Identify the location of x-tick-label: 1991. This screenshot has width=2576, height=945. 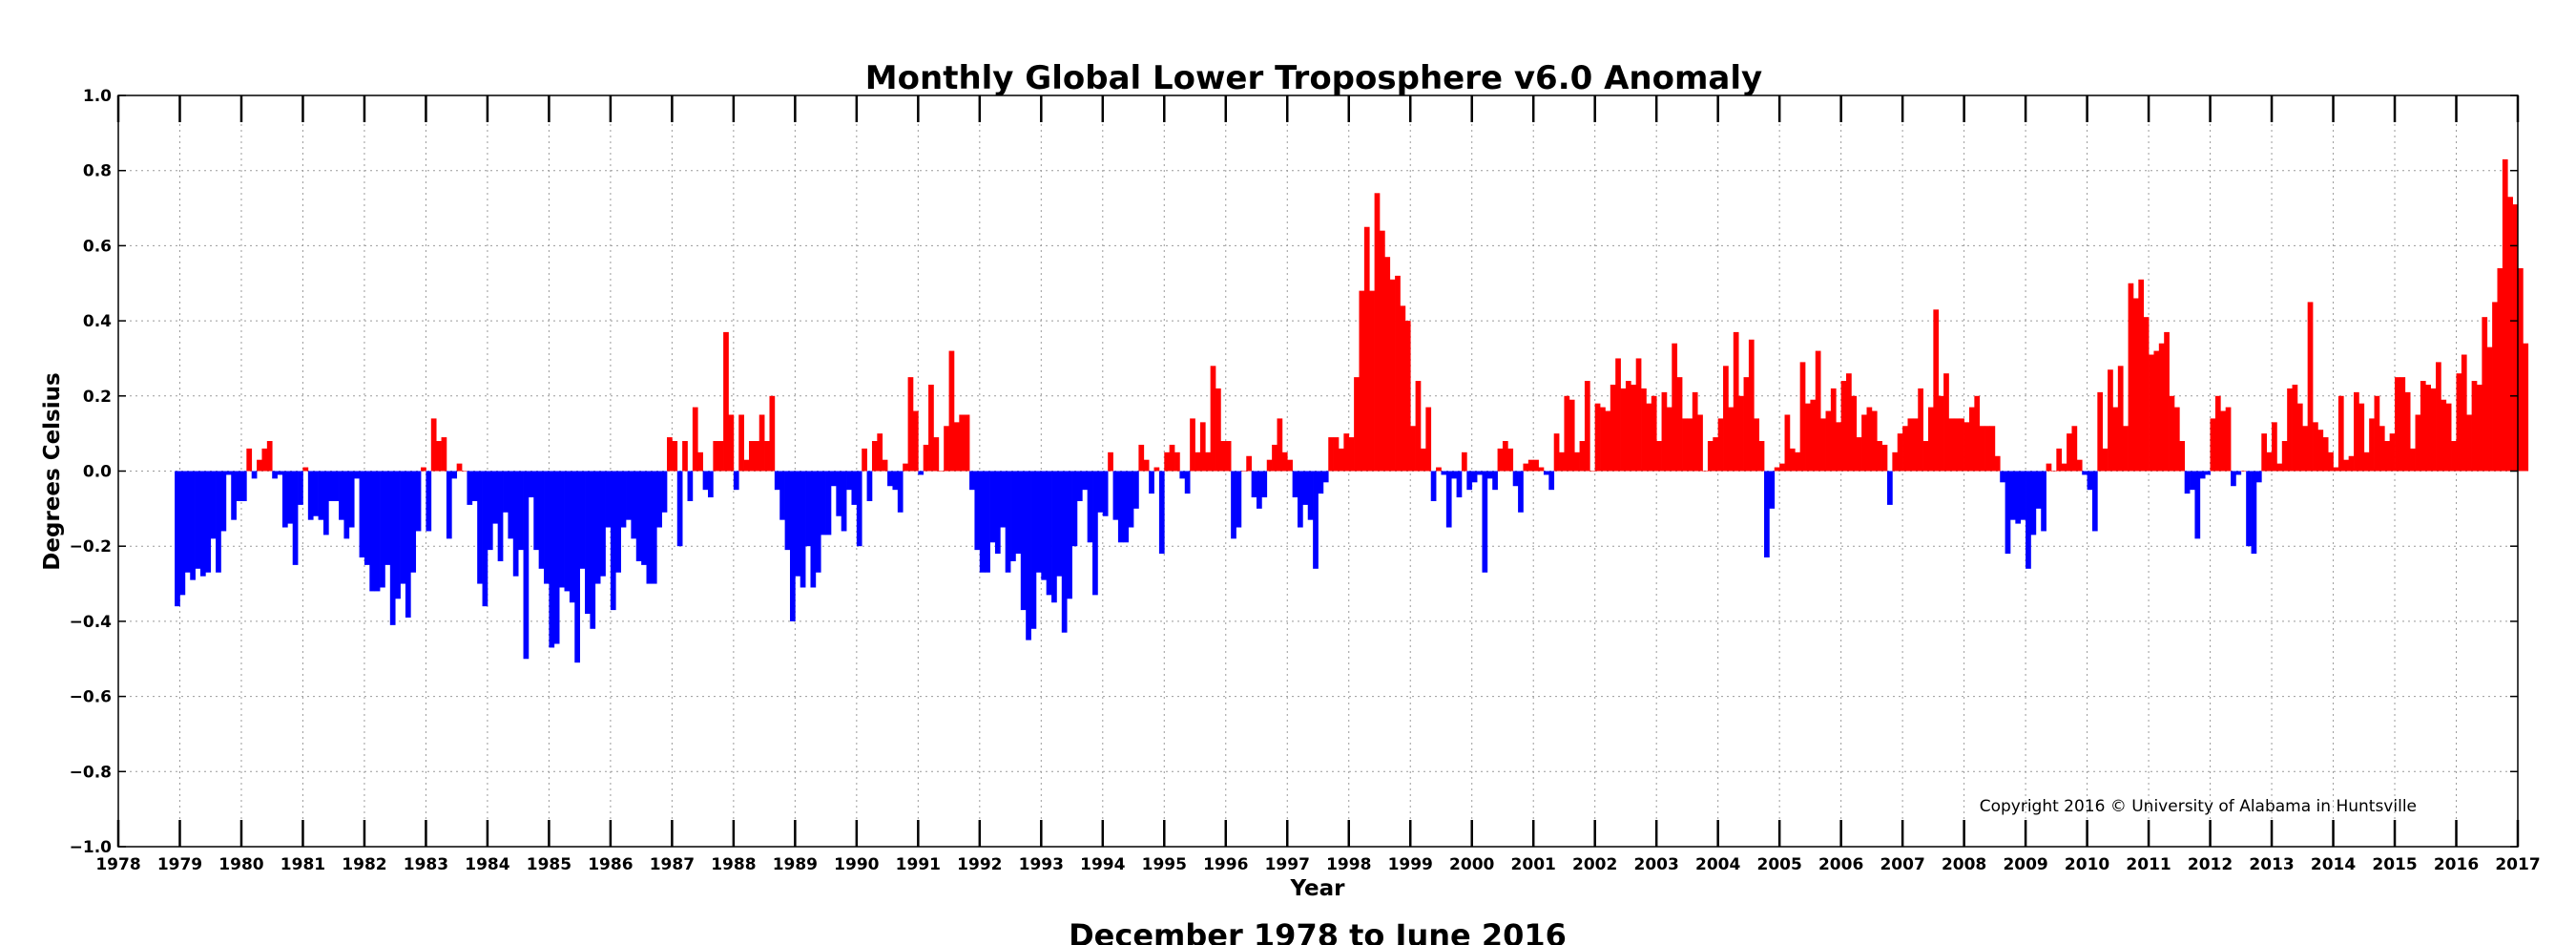
(918, 865).